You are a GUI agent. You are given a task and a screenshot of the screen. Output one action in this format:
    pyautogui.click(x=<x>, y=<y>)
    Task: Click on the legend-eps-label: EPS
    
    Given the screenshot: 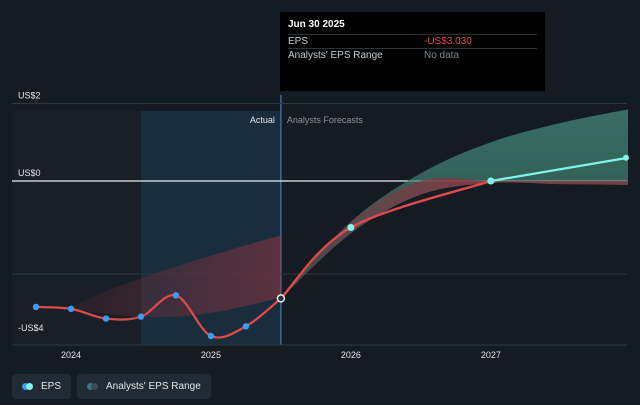 What is the action you would take?
    pyautogui.click(x=51, y=386)
    